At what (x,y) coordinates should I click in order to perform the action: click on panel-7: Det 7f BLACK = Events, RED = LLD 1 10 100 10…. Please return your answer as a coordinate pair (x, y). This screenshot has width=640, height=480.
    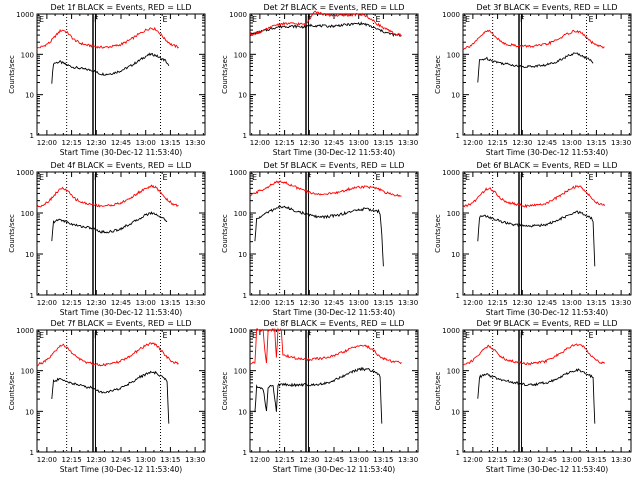
    Looking at the image, I should click on (107, 396).